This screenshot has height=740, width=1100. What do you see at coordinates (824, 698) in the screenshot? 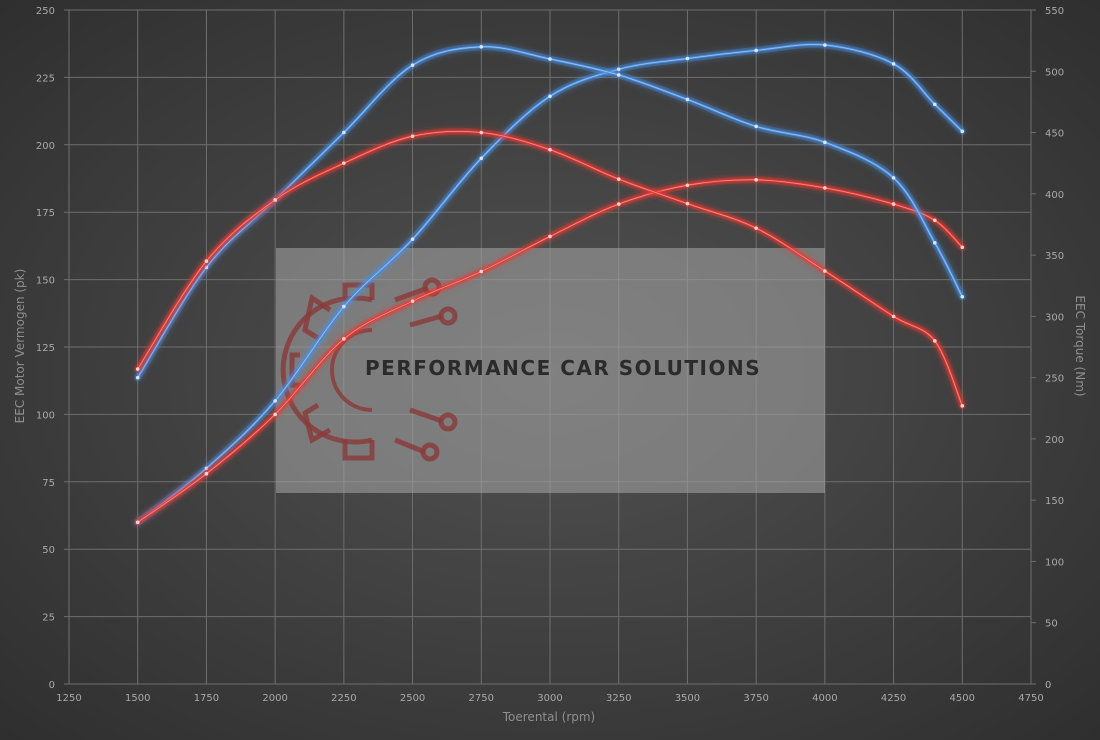
I see `x-tick-label: 4000` at bounding box center [824, 698].